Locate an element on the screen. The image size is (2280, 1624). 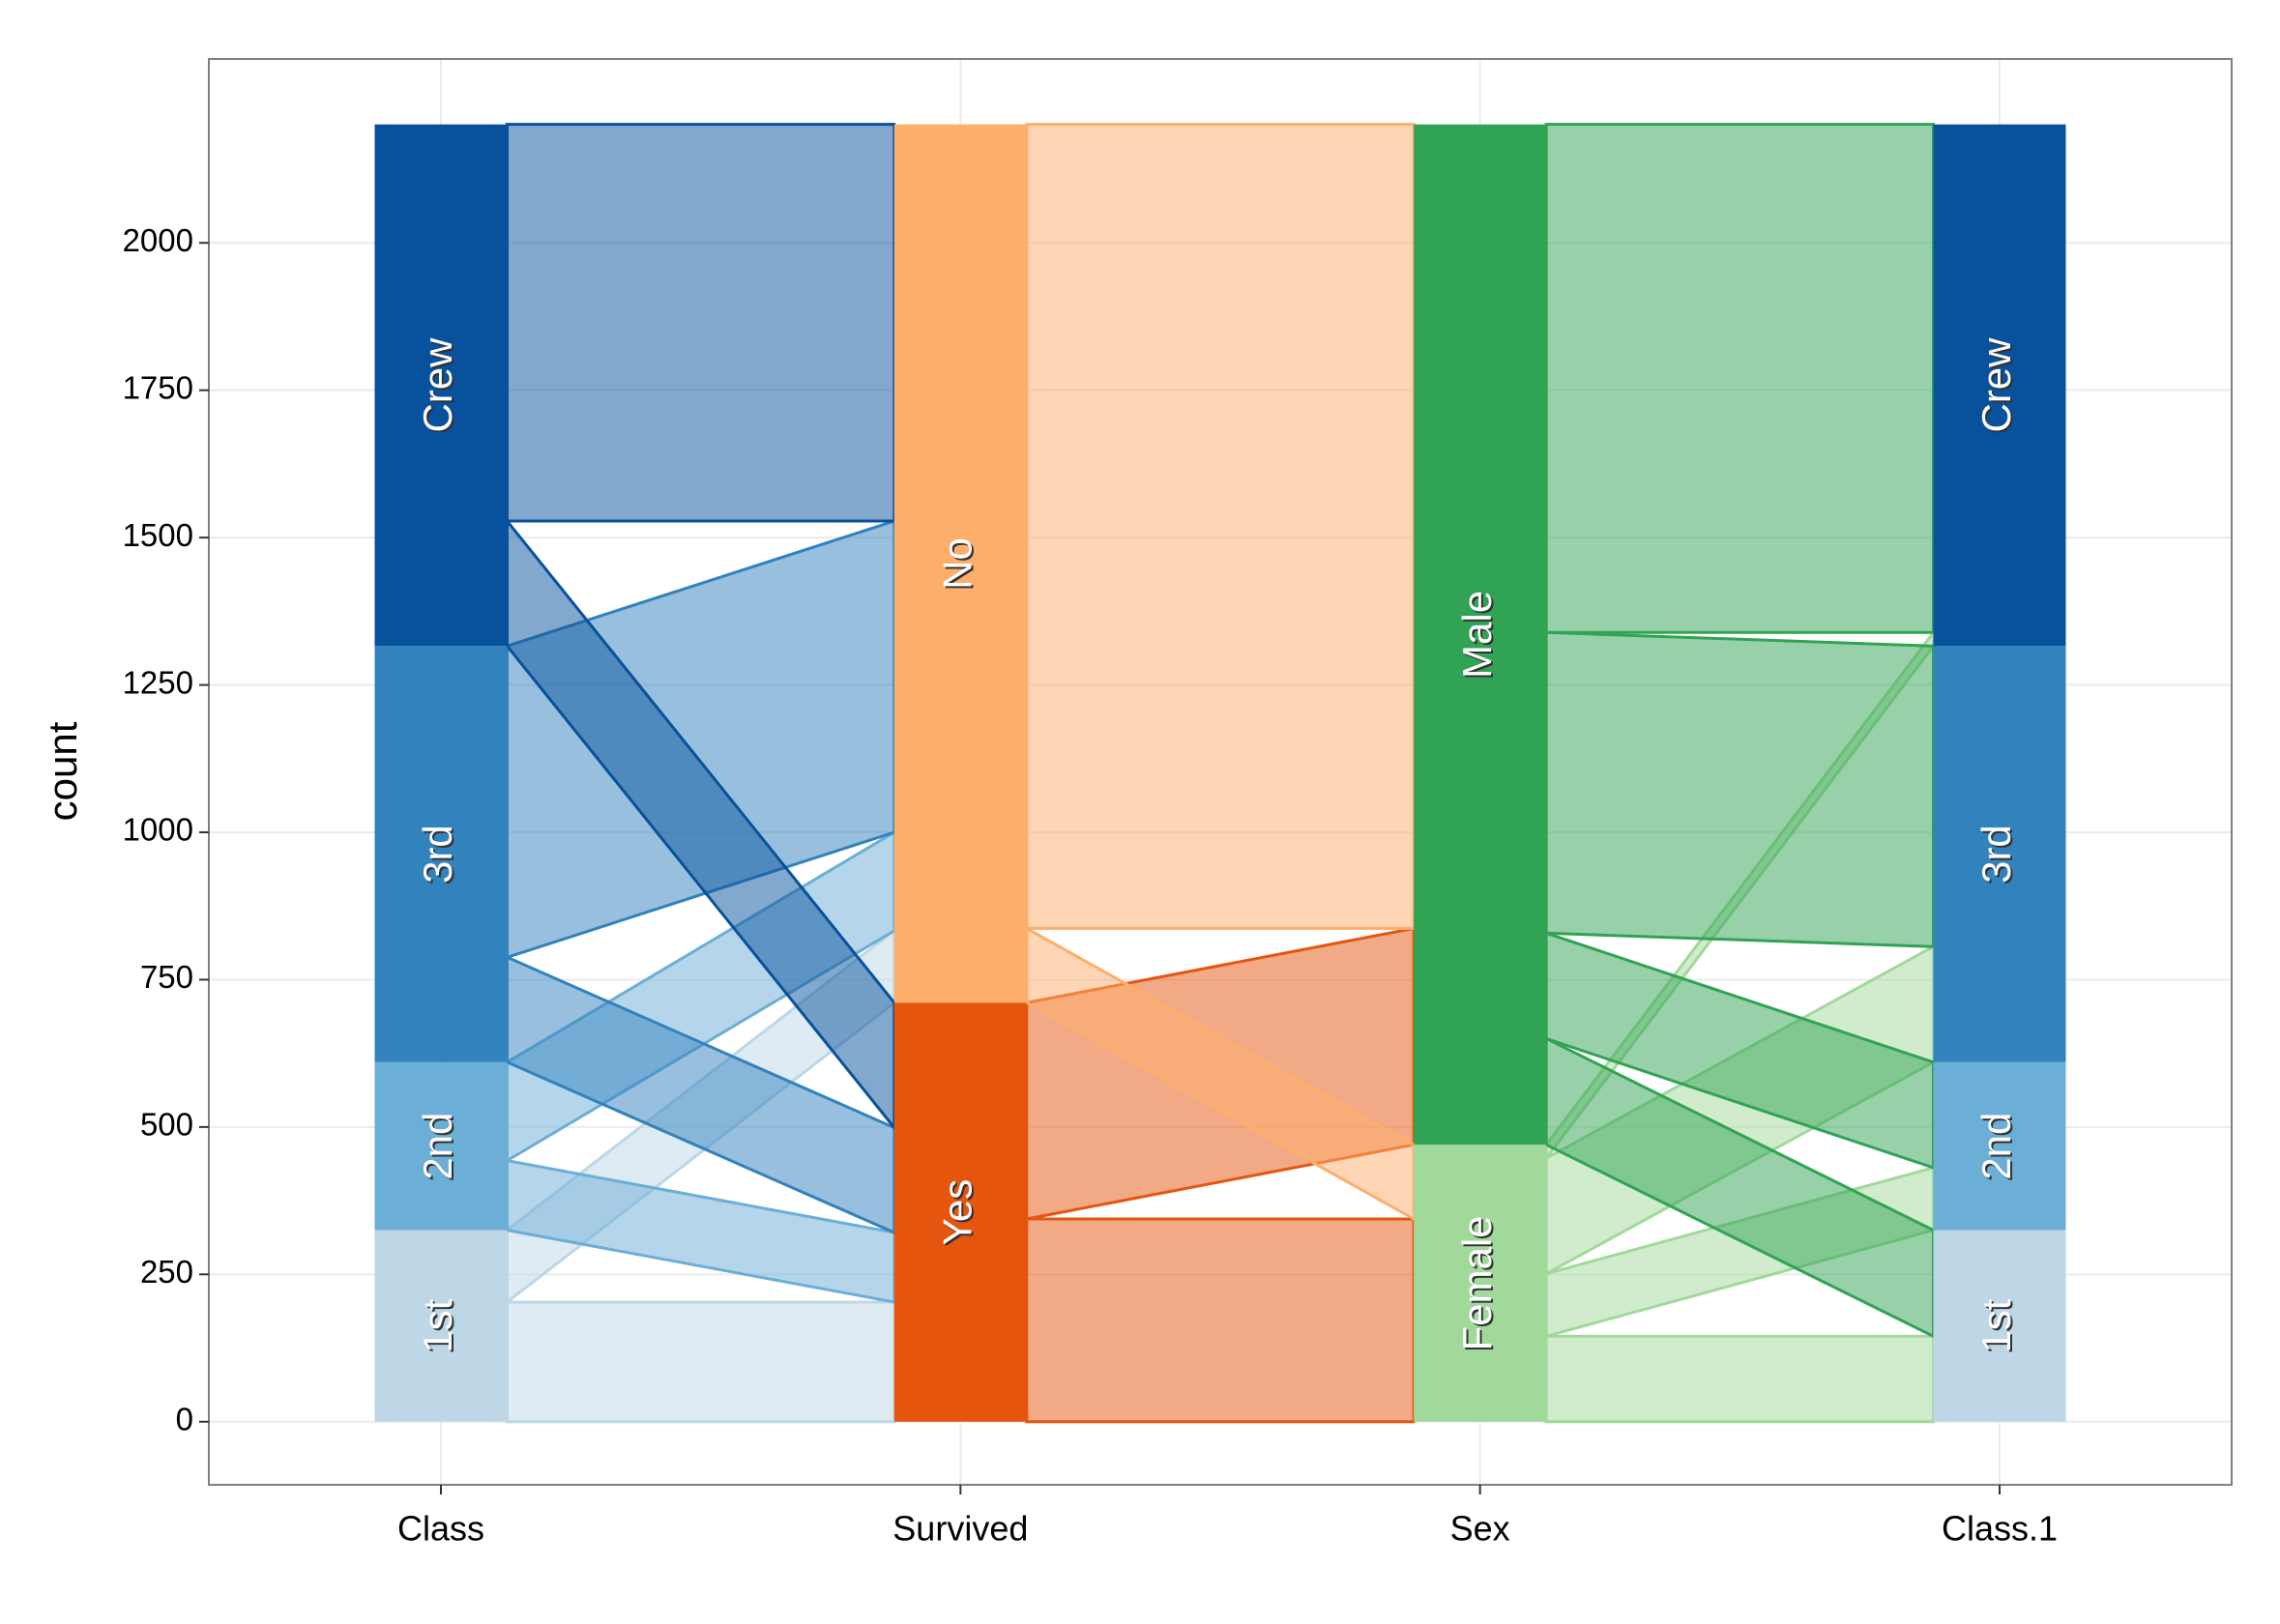
y-tick-label: 1500 is located at coordinates (158, 535).